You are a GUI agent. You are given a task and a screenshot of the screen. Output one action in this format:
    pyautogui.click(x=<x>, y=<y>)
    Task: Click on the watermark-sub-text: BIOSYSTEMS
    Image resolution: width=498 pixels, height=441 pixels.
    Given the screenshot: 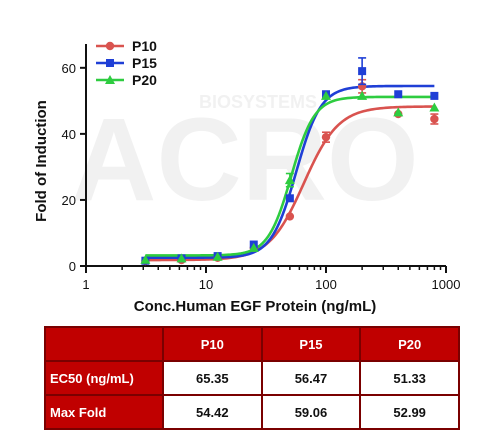 What is the action you would take?
    pyautogui.click(x=258, y=102)
    